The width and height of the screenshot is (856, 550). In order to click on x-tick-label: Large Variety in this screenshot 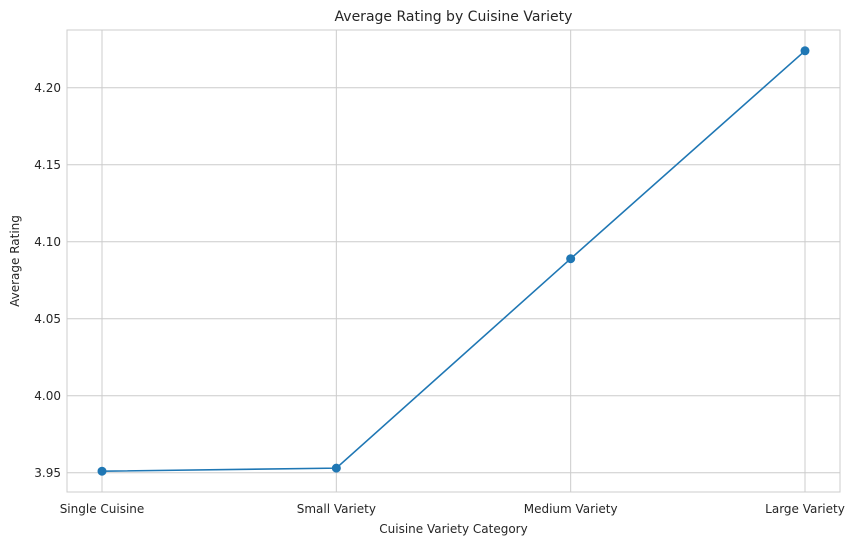, I will do `click(805, 509)`.